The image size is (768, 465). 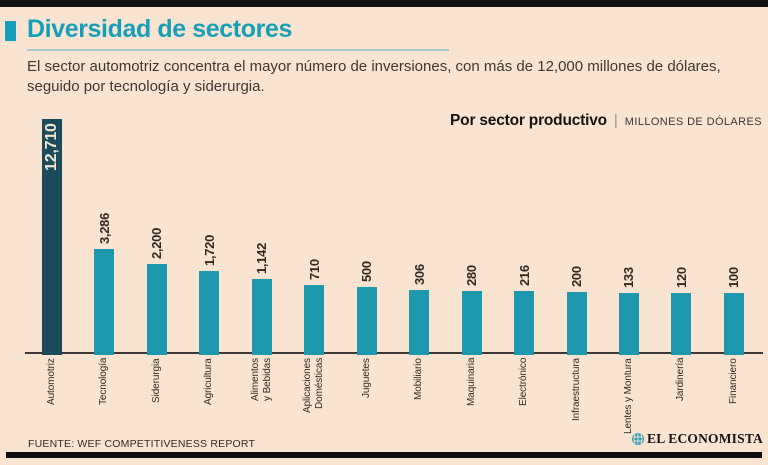 I want to click on bar-maquinaria, so click(x=471, y=323).